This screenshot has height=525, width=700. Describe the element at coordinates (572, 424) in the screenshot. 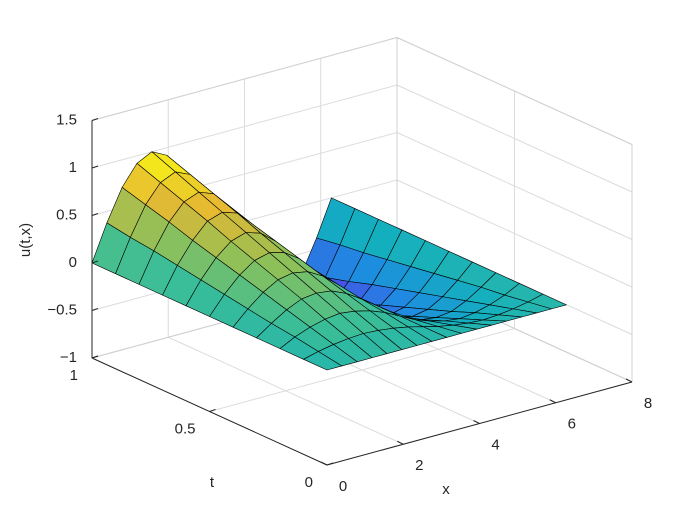

I see `x-tick-label: 6` at that location.